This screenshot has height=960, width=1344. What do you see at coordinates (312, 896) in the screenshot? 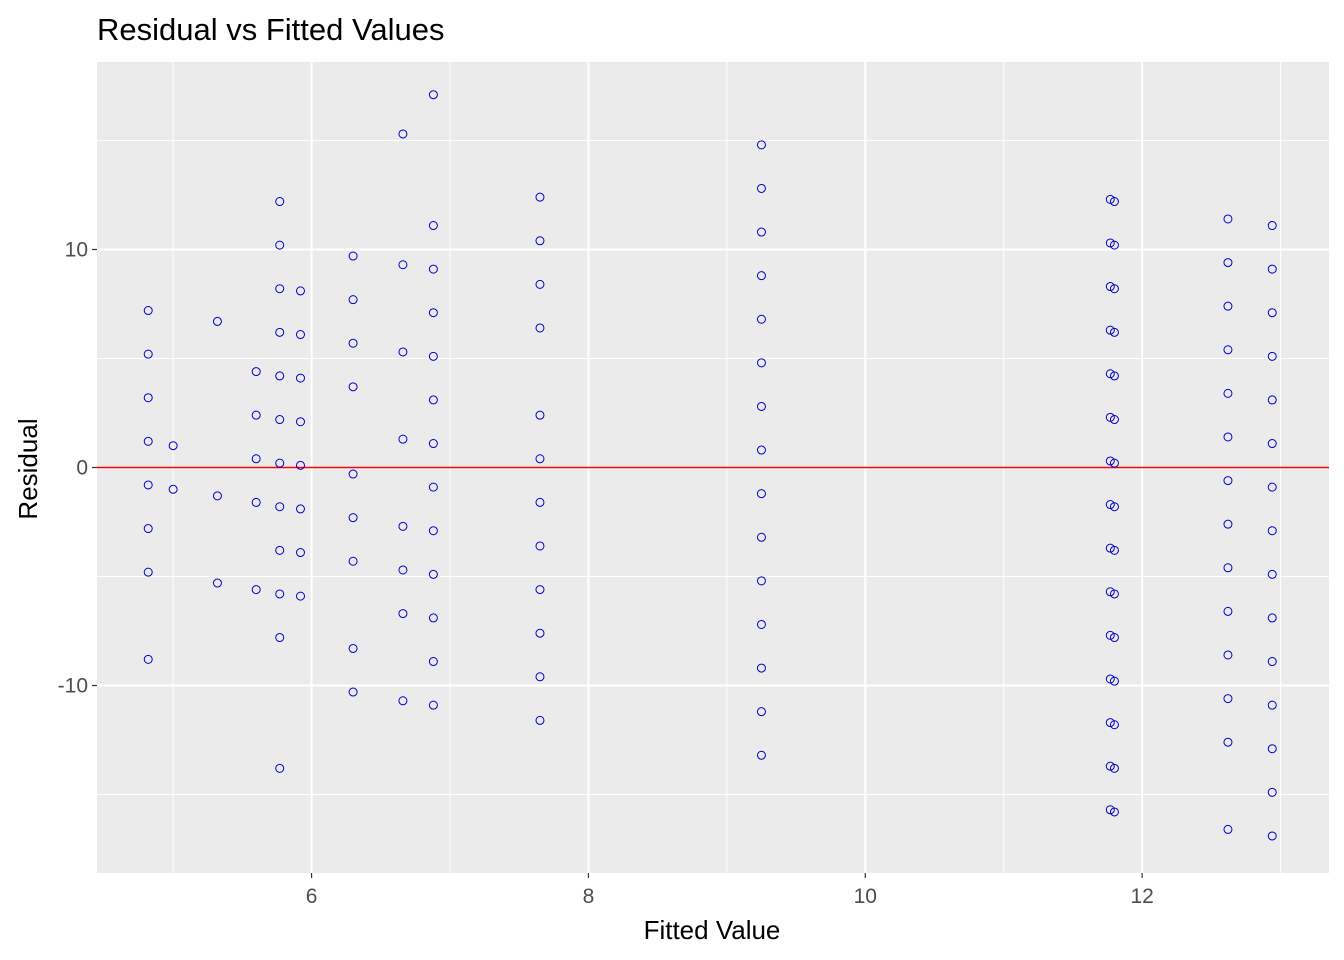
I see `x-tick-label: 6` at bounding box center [312, 896].